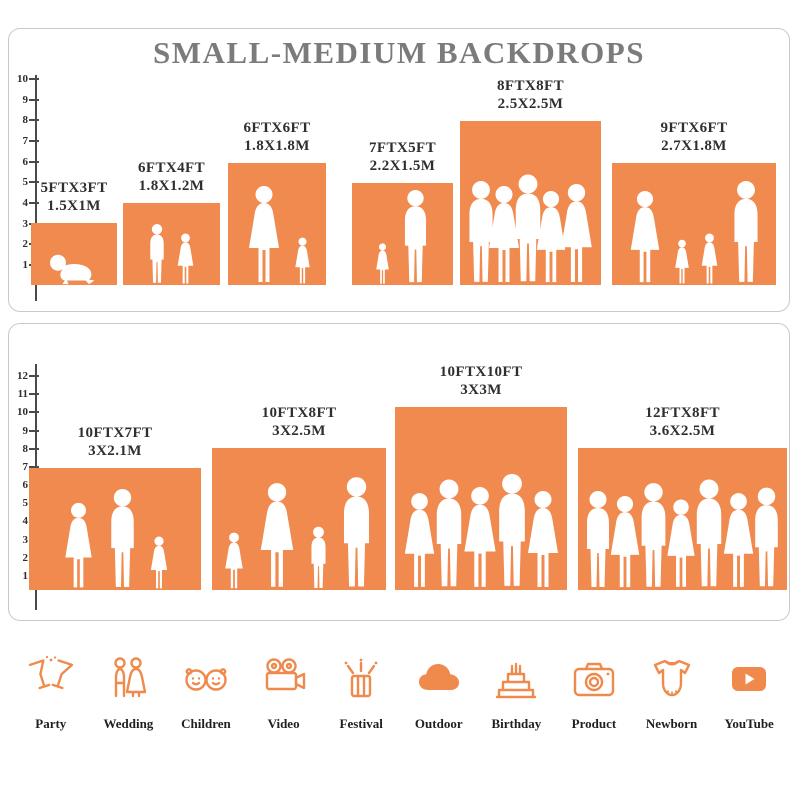  I want to click on category-product: Product, so click(594, 692).